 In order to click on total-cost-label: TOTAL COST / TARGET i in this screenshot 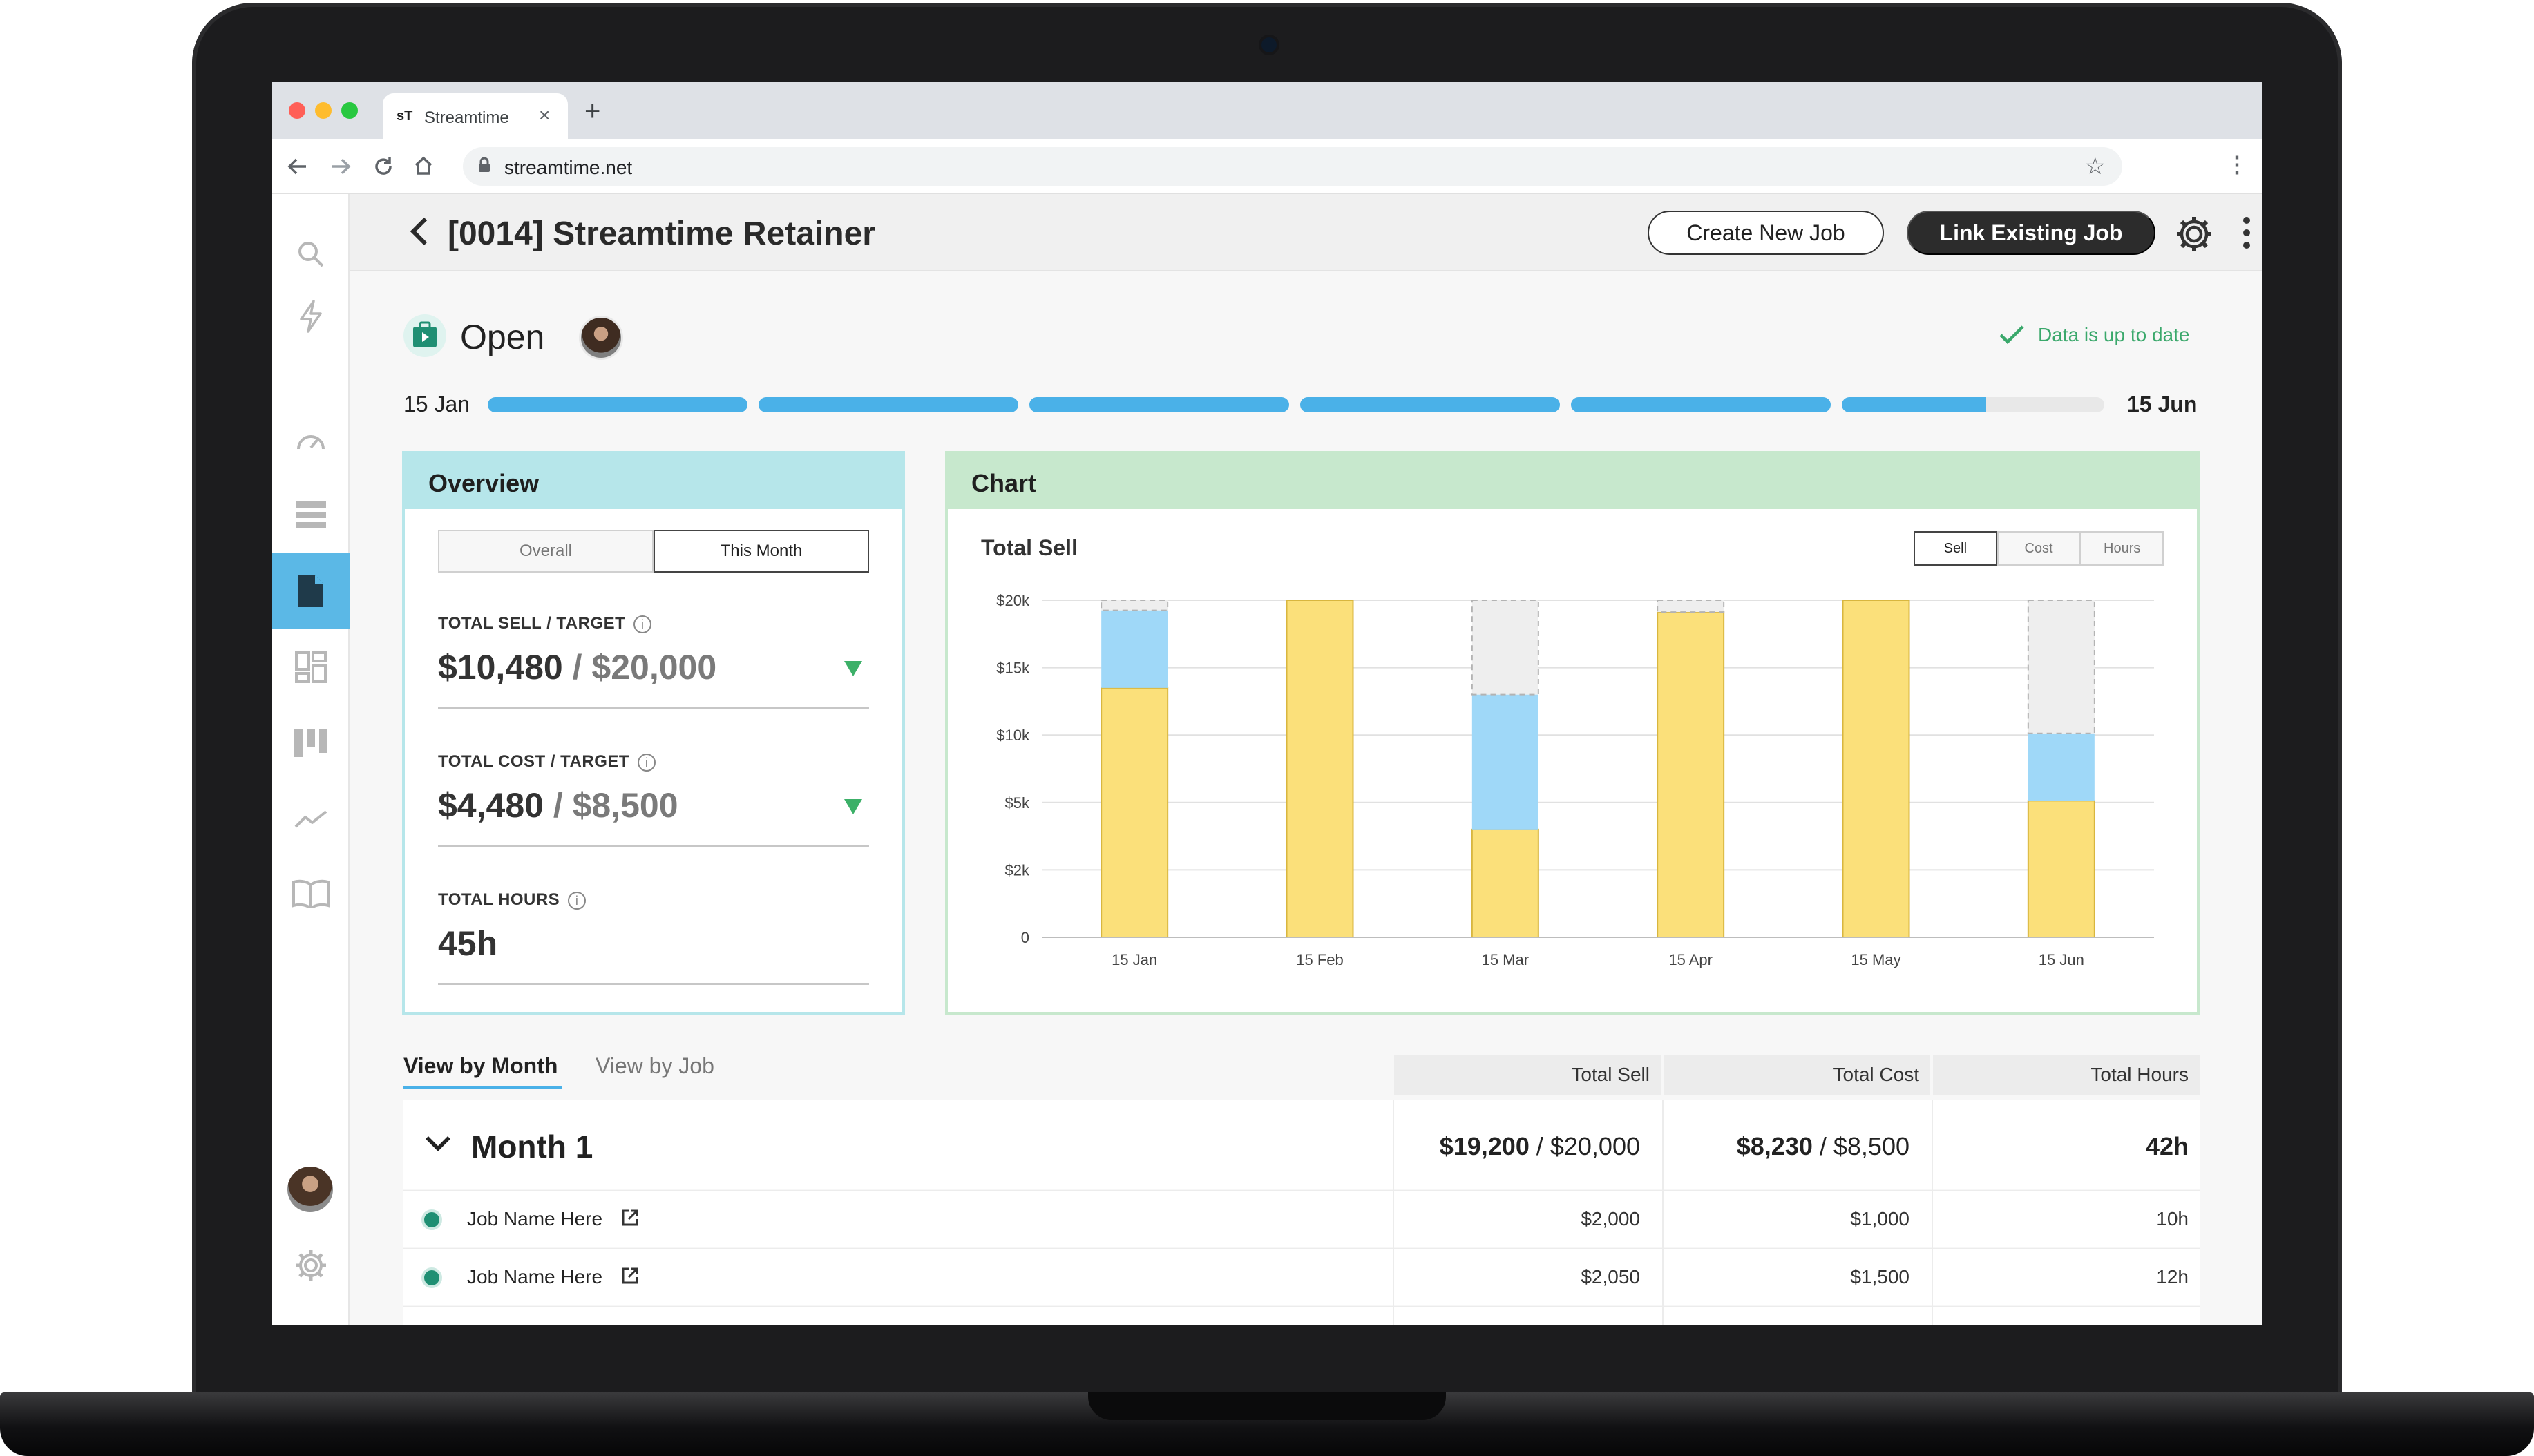, I will do `click(547, 762)`.